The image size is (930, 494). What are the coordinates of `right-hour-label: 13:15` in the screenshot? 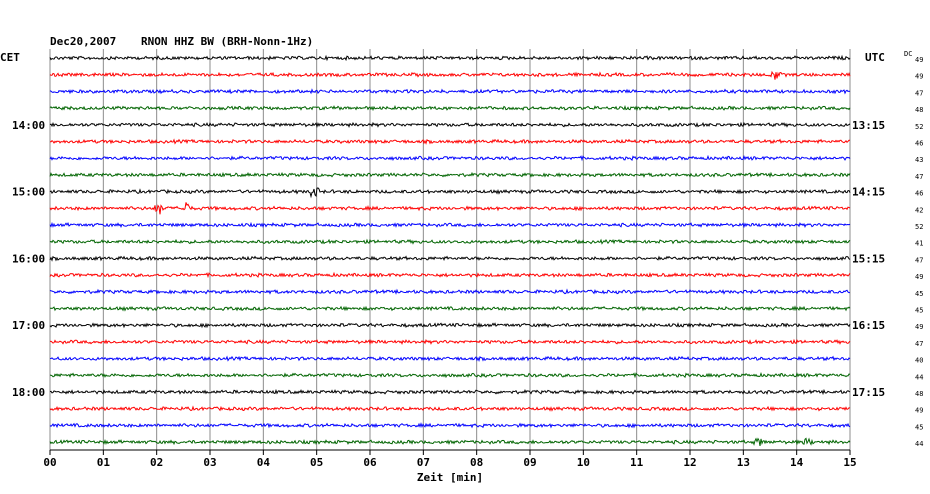 It's located at (868, 125).